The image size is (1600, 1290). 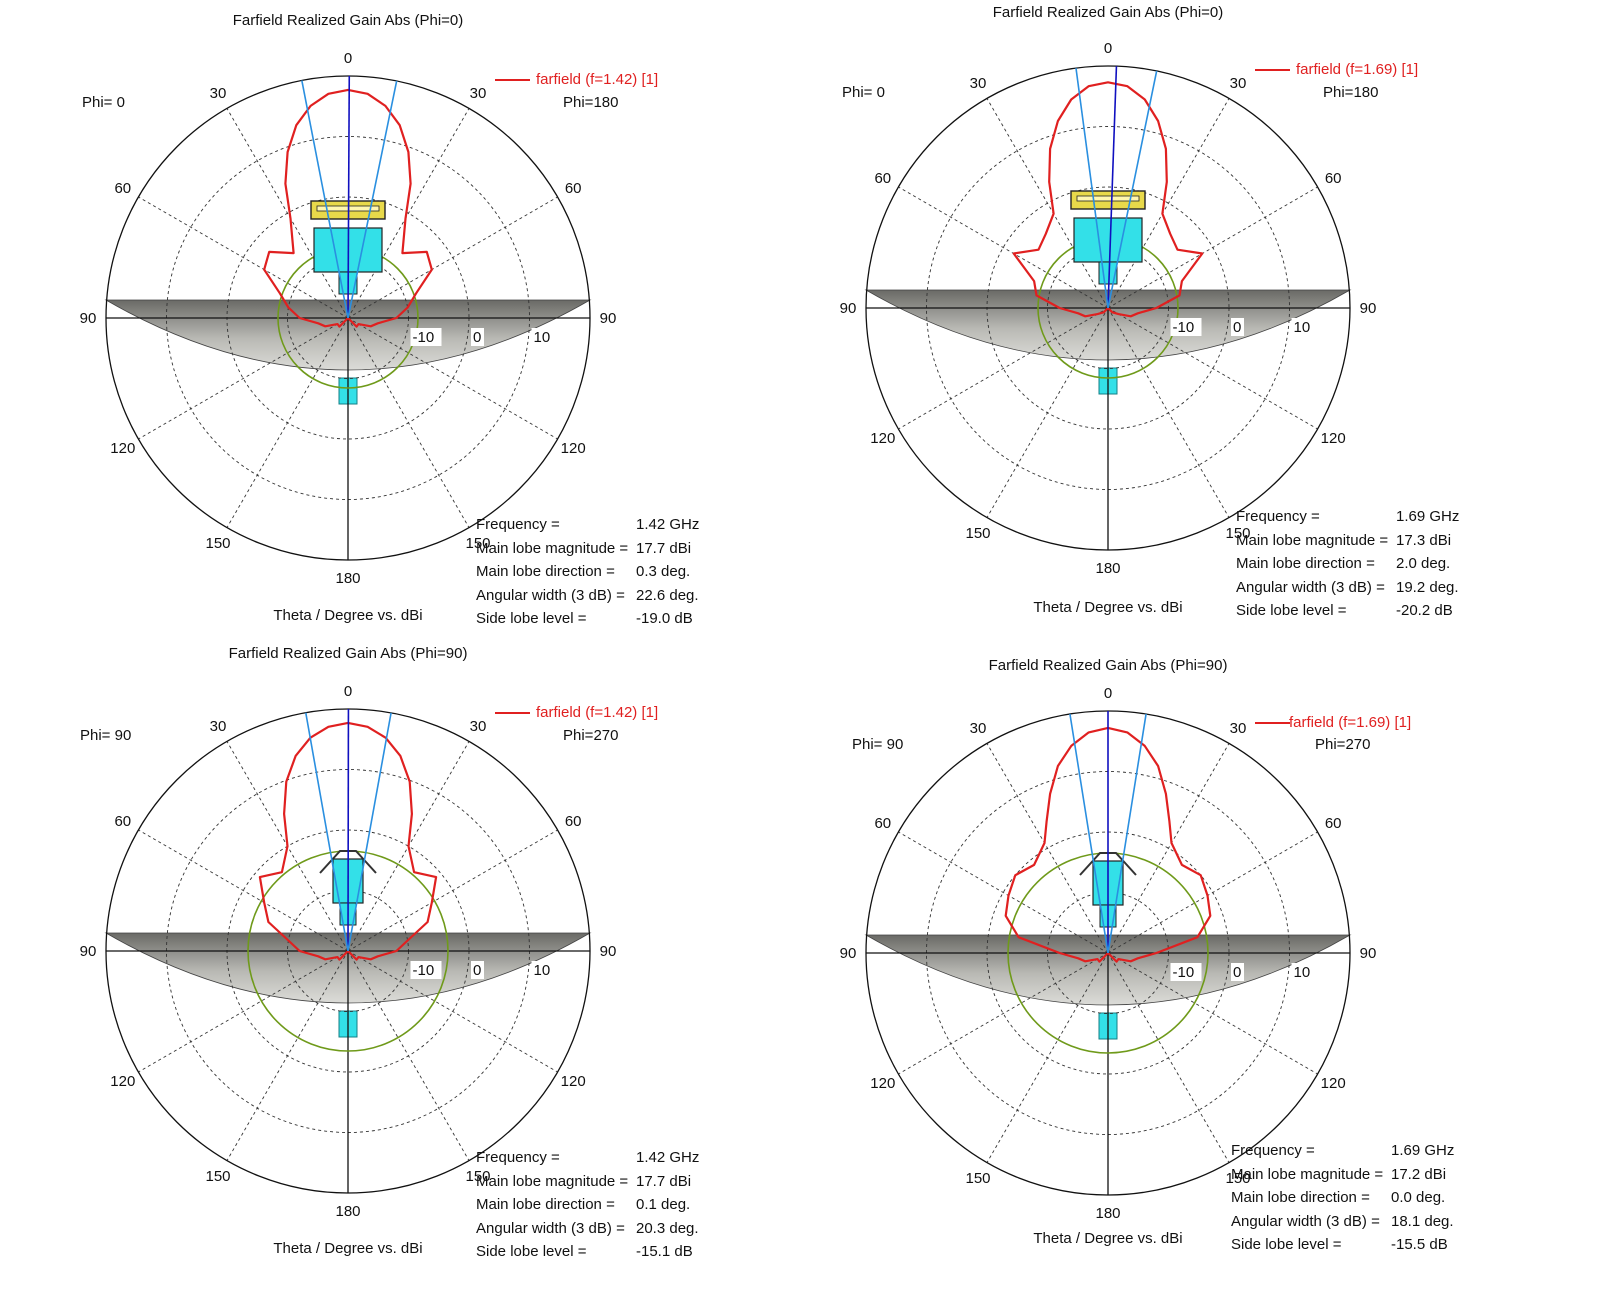 What do you see at coordinates (1184, 327) in the screenshot?
I see `radial-tick-label: -10` at bounding box center [1184, 327].